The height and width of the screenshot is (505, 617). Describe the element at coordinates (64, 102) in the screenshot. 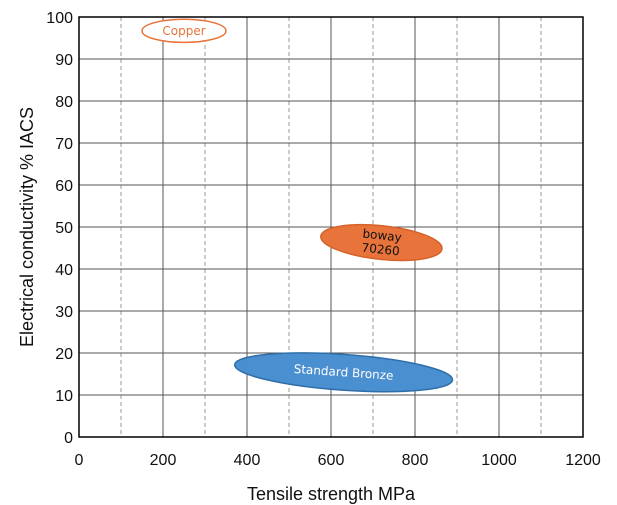

I see `y-tick-label: 80` at that location.